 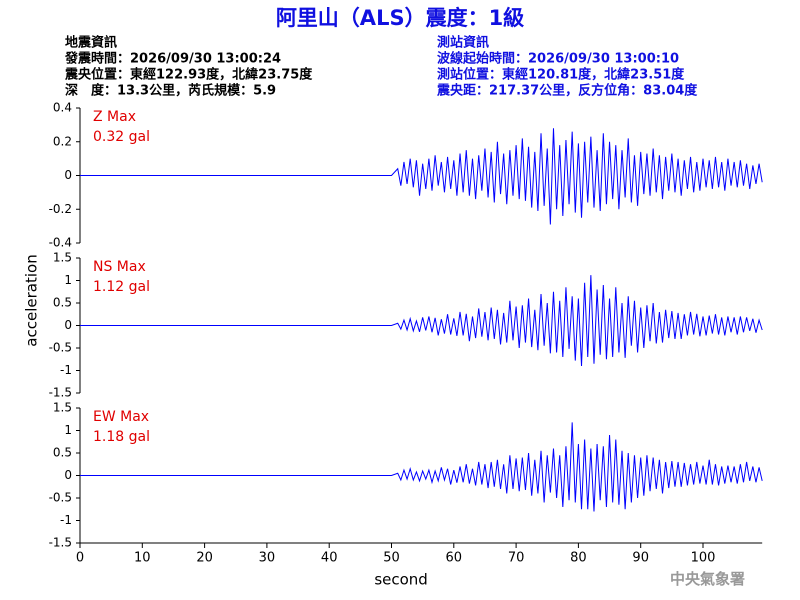 I want to click on info-line: 地震資訊, so click(x=91, y=43).